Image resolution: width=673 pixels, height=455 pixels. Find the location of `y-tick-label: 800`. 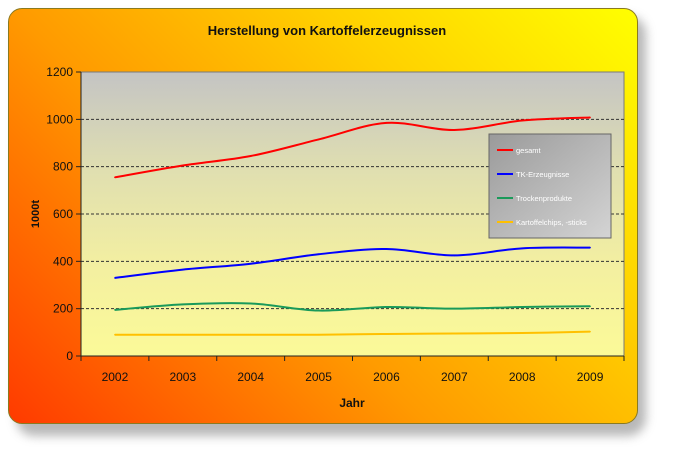

y-tick-label: 800 is located at coordinates (63, 167).